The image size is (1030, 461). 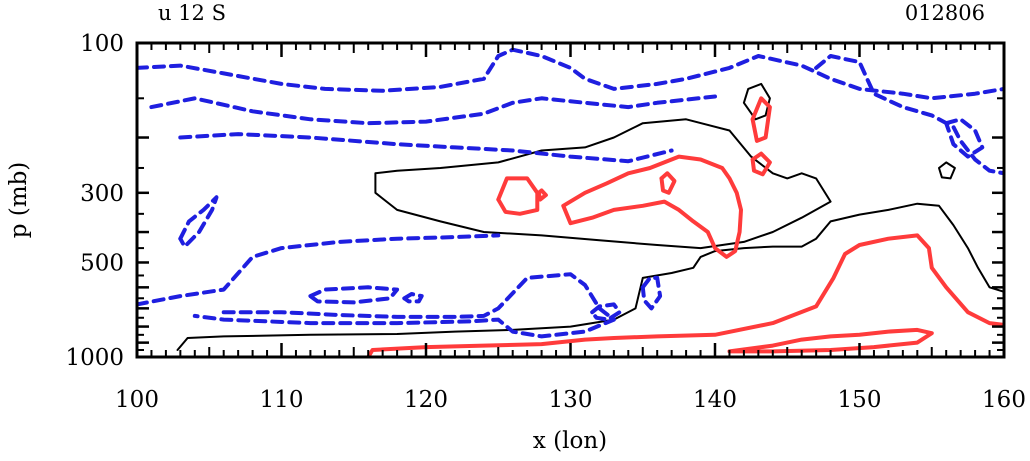 I want to click on x-tick-label: 140, so click(x=715, y=400).